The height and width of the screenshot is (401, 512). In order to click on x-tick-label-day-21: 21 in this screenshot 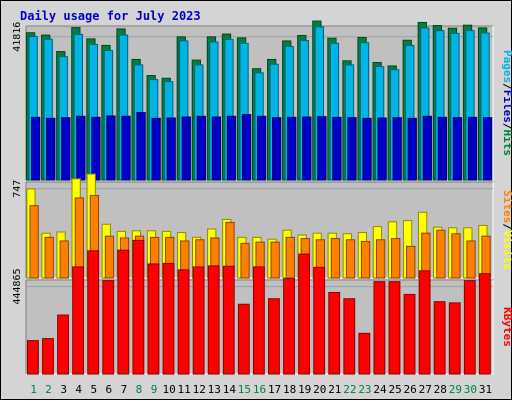, I will do `click(334, 389)`.